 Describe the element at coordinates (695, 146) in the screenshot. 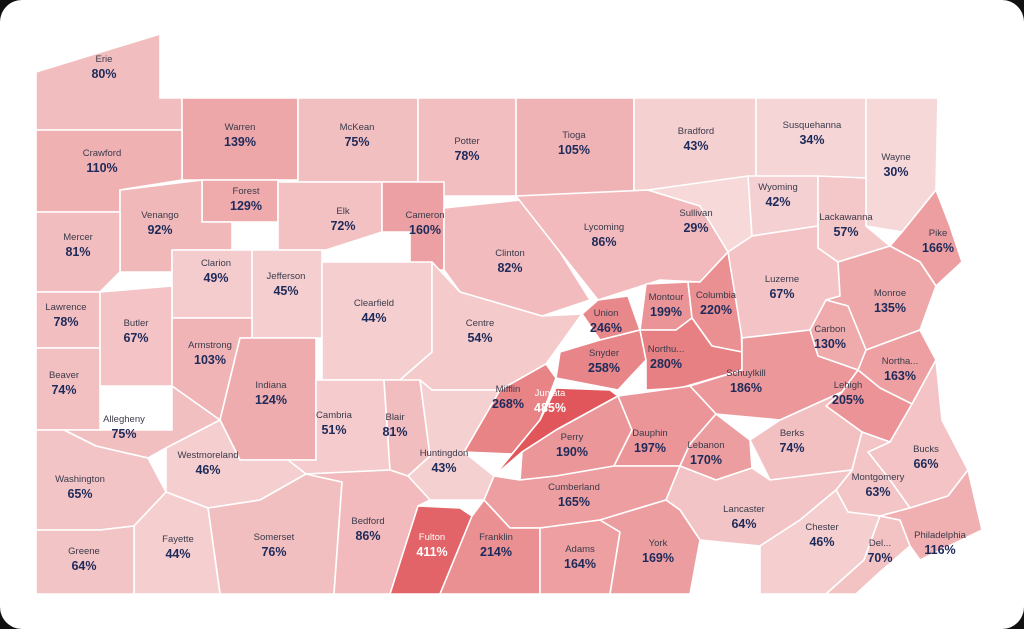

I see `county-value-bradford: 43%` at that location.